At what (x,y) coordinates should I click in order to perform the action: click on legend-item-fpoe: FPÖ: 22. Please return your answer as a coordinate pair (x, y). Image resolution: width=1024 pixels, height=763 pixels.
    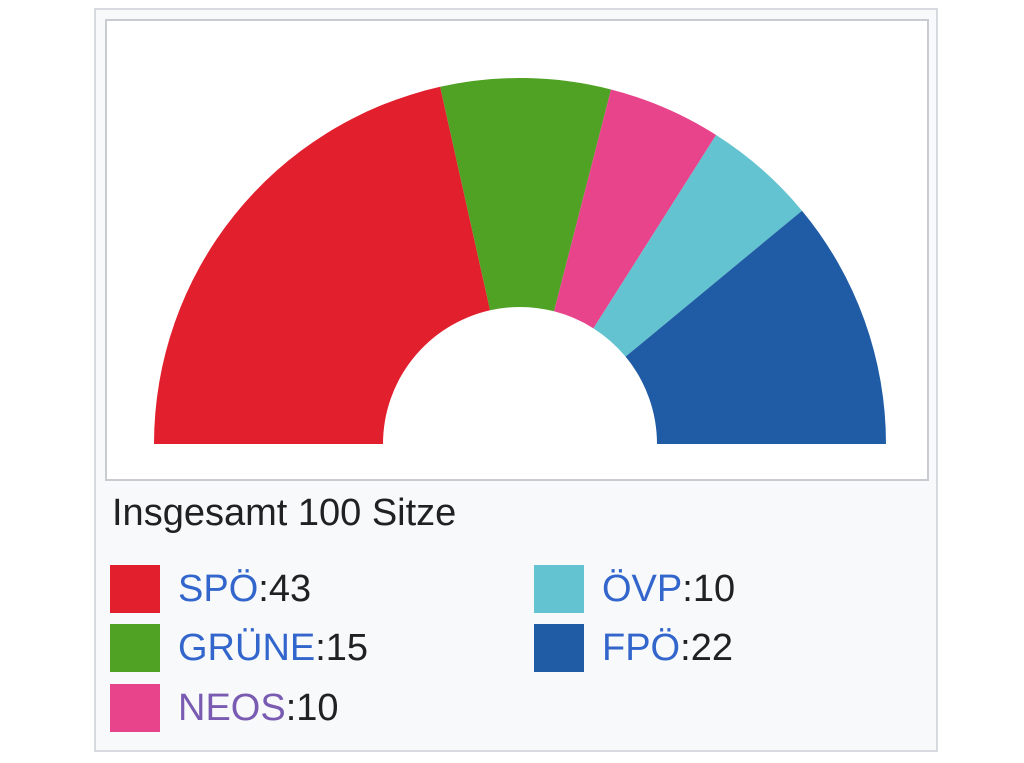
    Looking at the image, I should click on (633, 648).